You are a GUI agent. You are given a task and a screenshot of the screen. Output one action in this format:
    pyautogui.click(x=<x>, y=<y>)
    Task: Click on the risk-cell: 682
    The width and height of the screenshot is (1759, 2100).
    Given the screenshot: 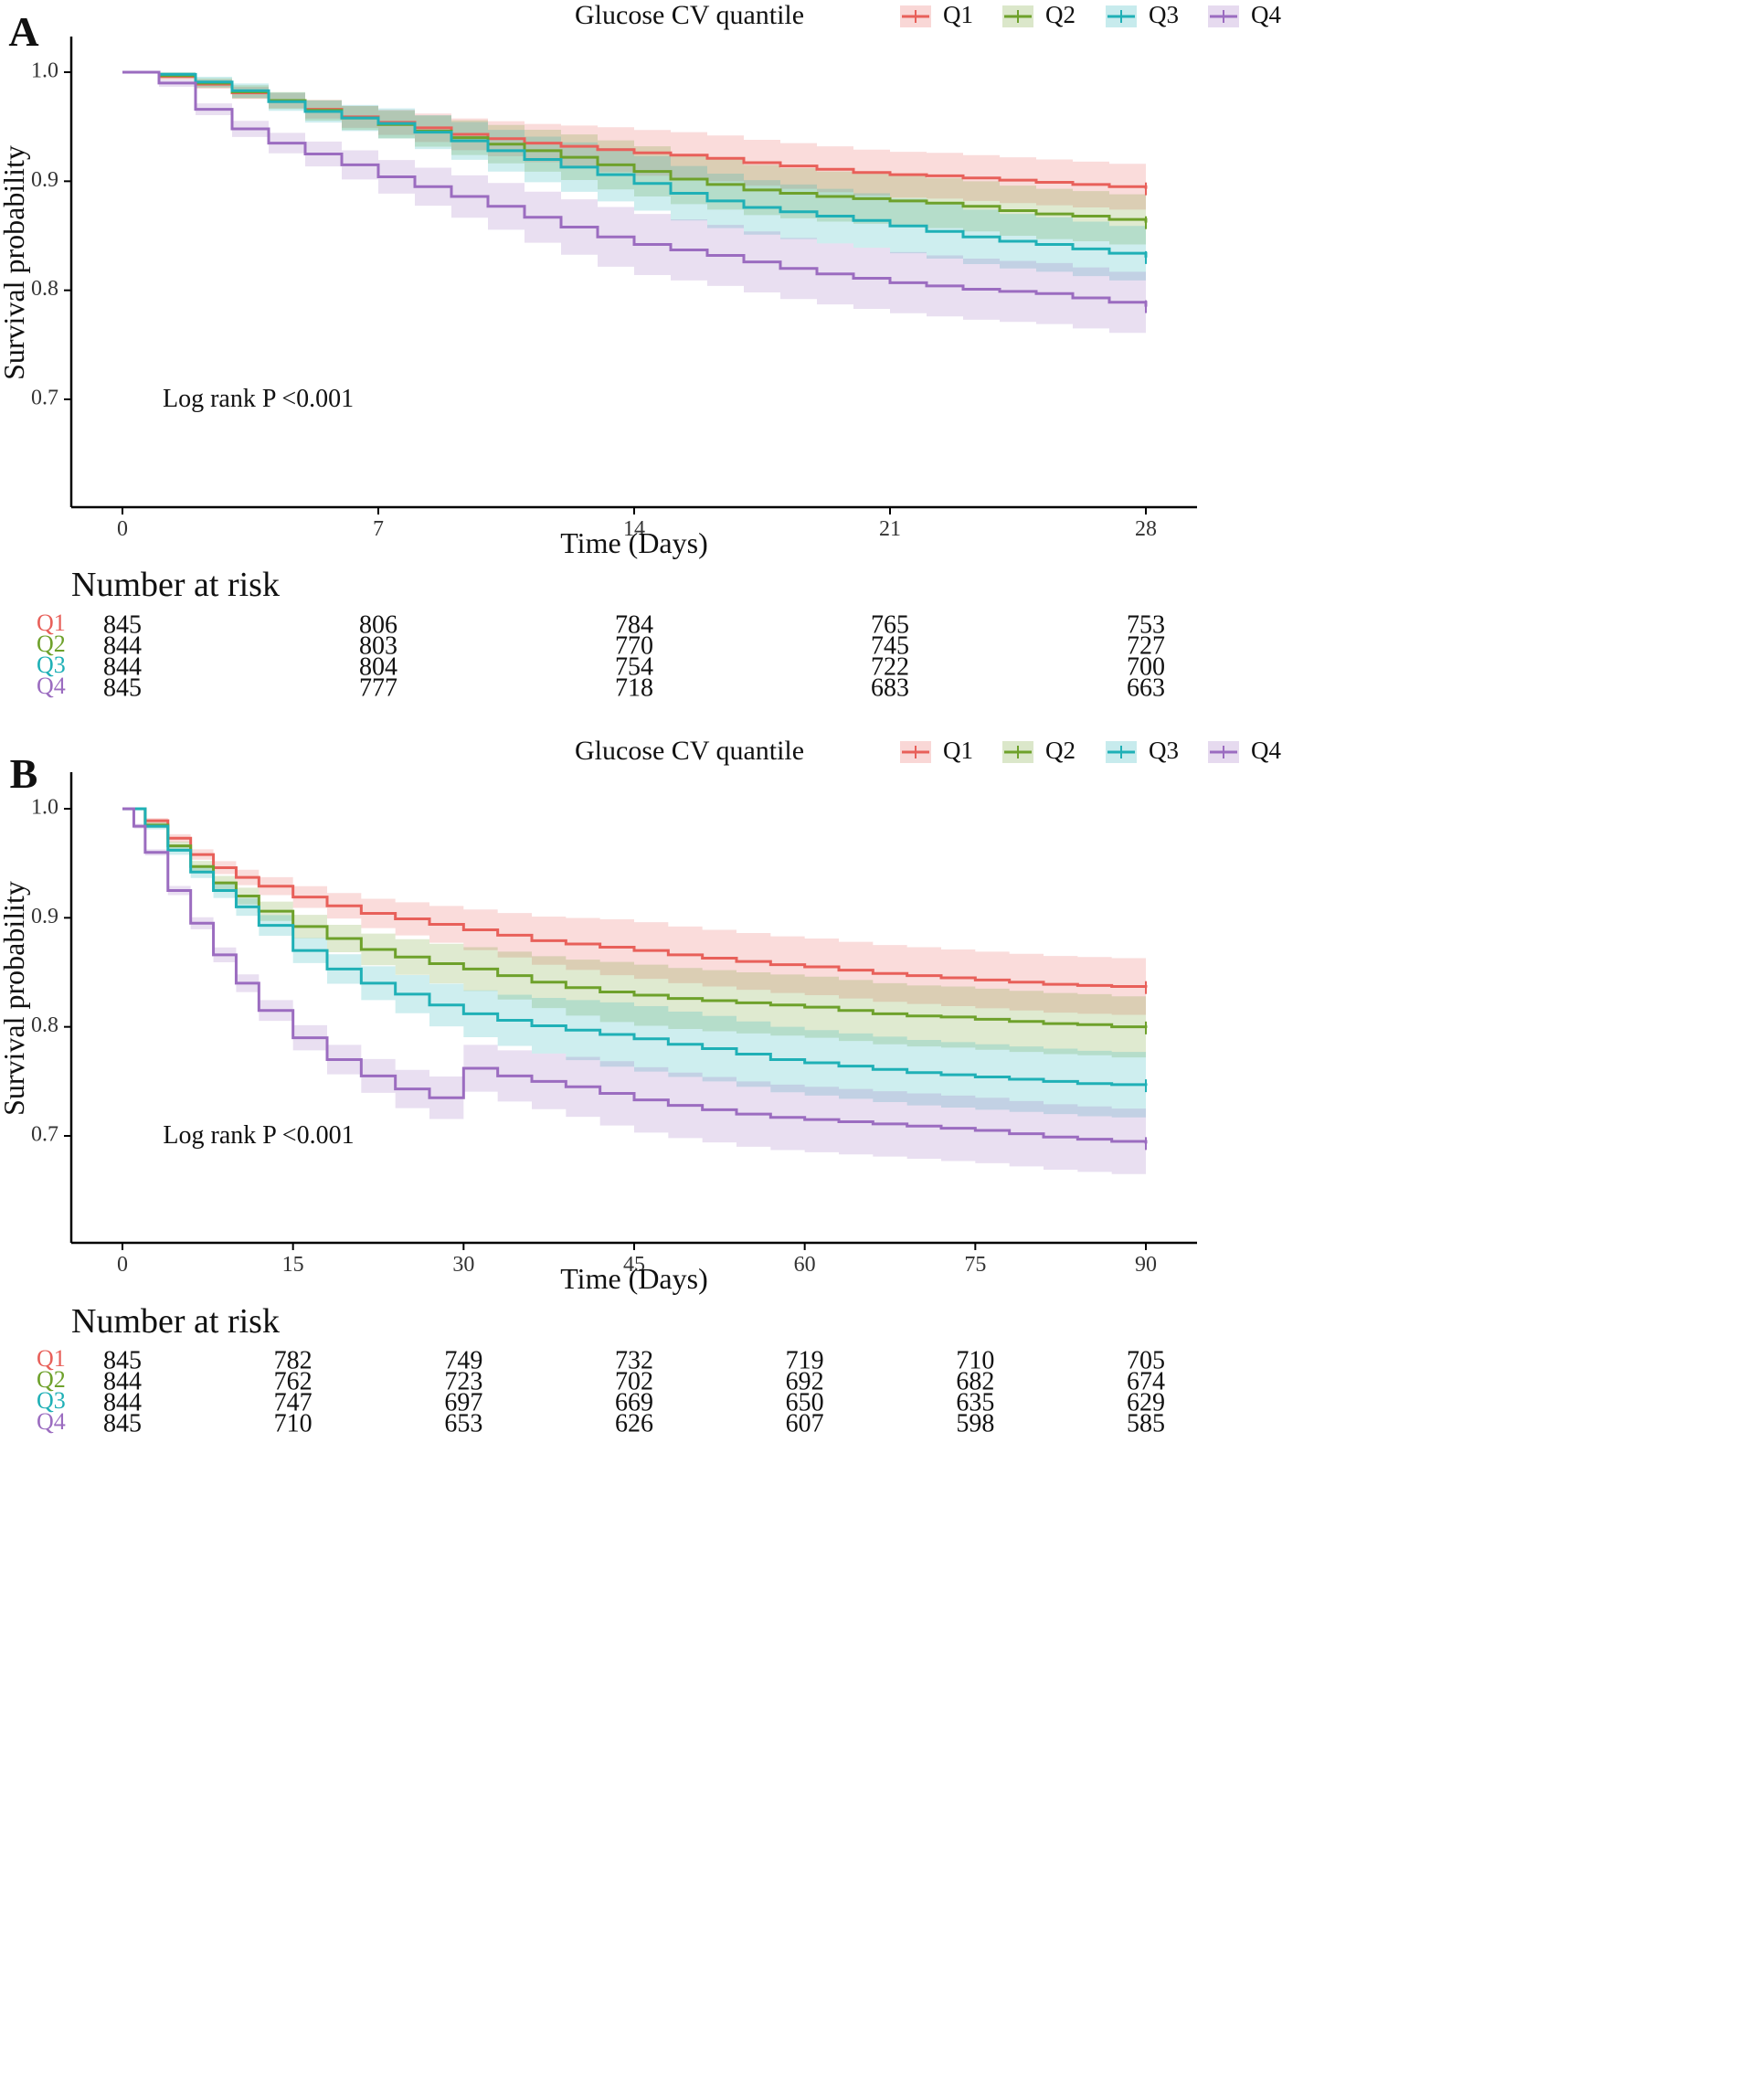 What is the action you would take?
    pyautogui.click(x=975, y=1381)
    